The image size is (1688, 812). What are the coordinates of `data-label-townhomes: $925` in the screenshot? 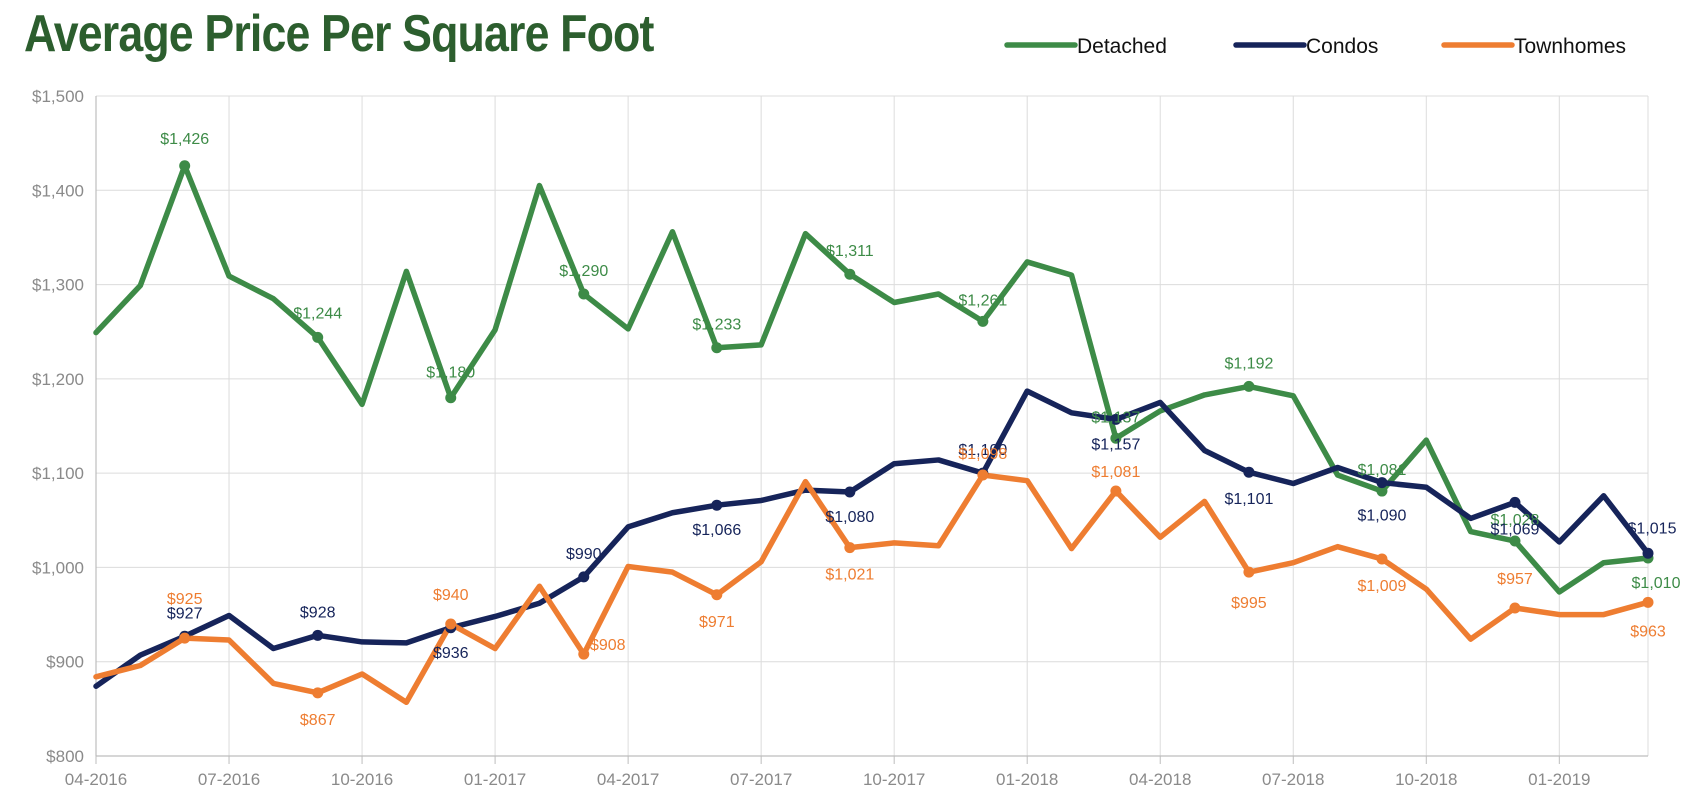 It's located at (185, 599).